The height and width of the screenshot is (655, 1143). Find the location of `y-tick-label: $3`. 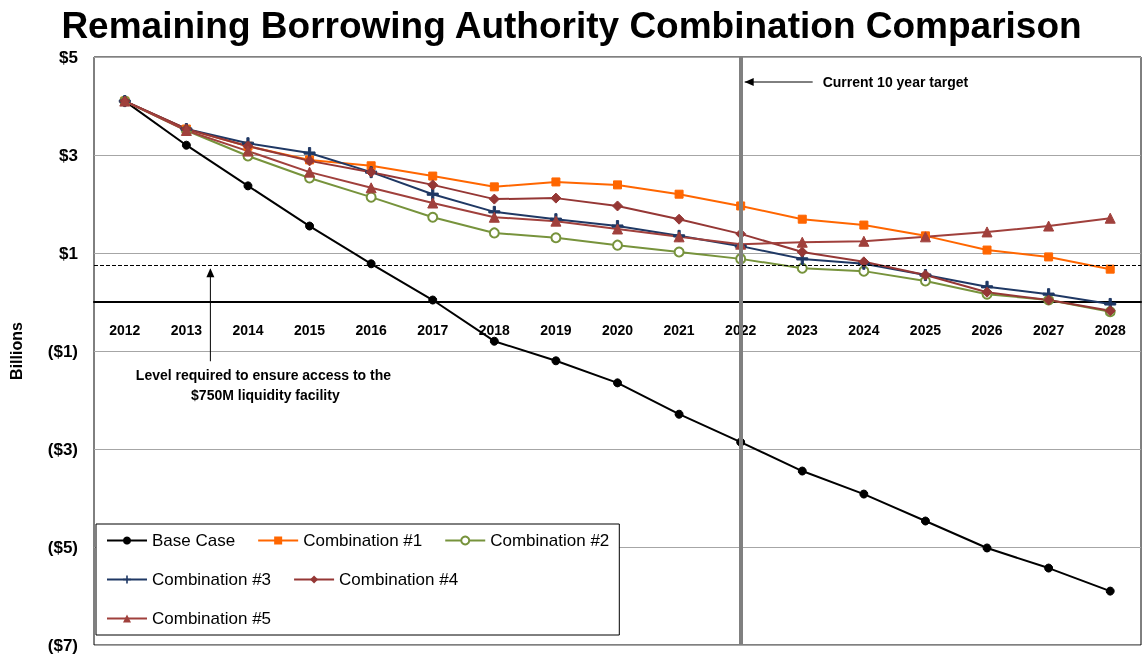

y-tick-label: $3 is located at coordinates (68, 155).